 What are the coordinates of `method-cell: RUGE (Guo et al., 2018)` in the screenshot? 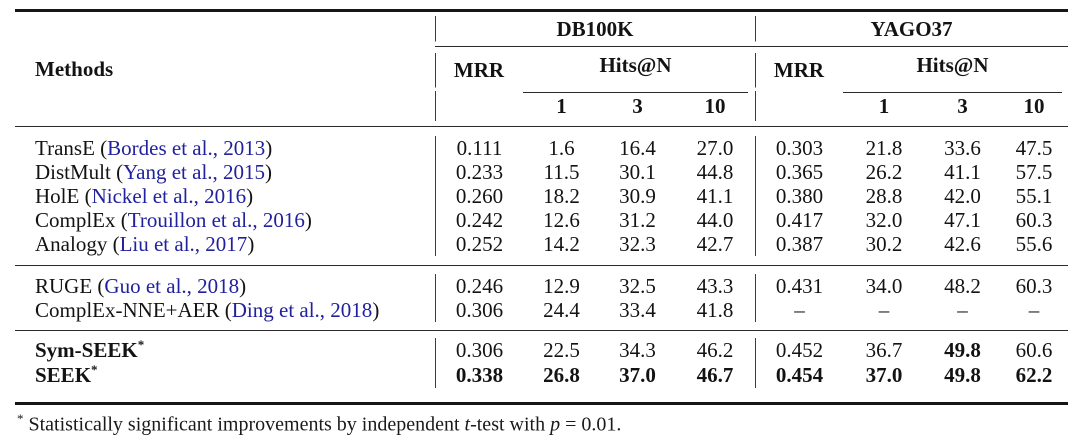 It's located at (225, 286).